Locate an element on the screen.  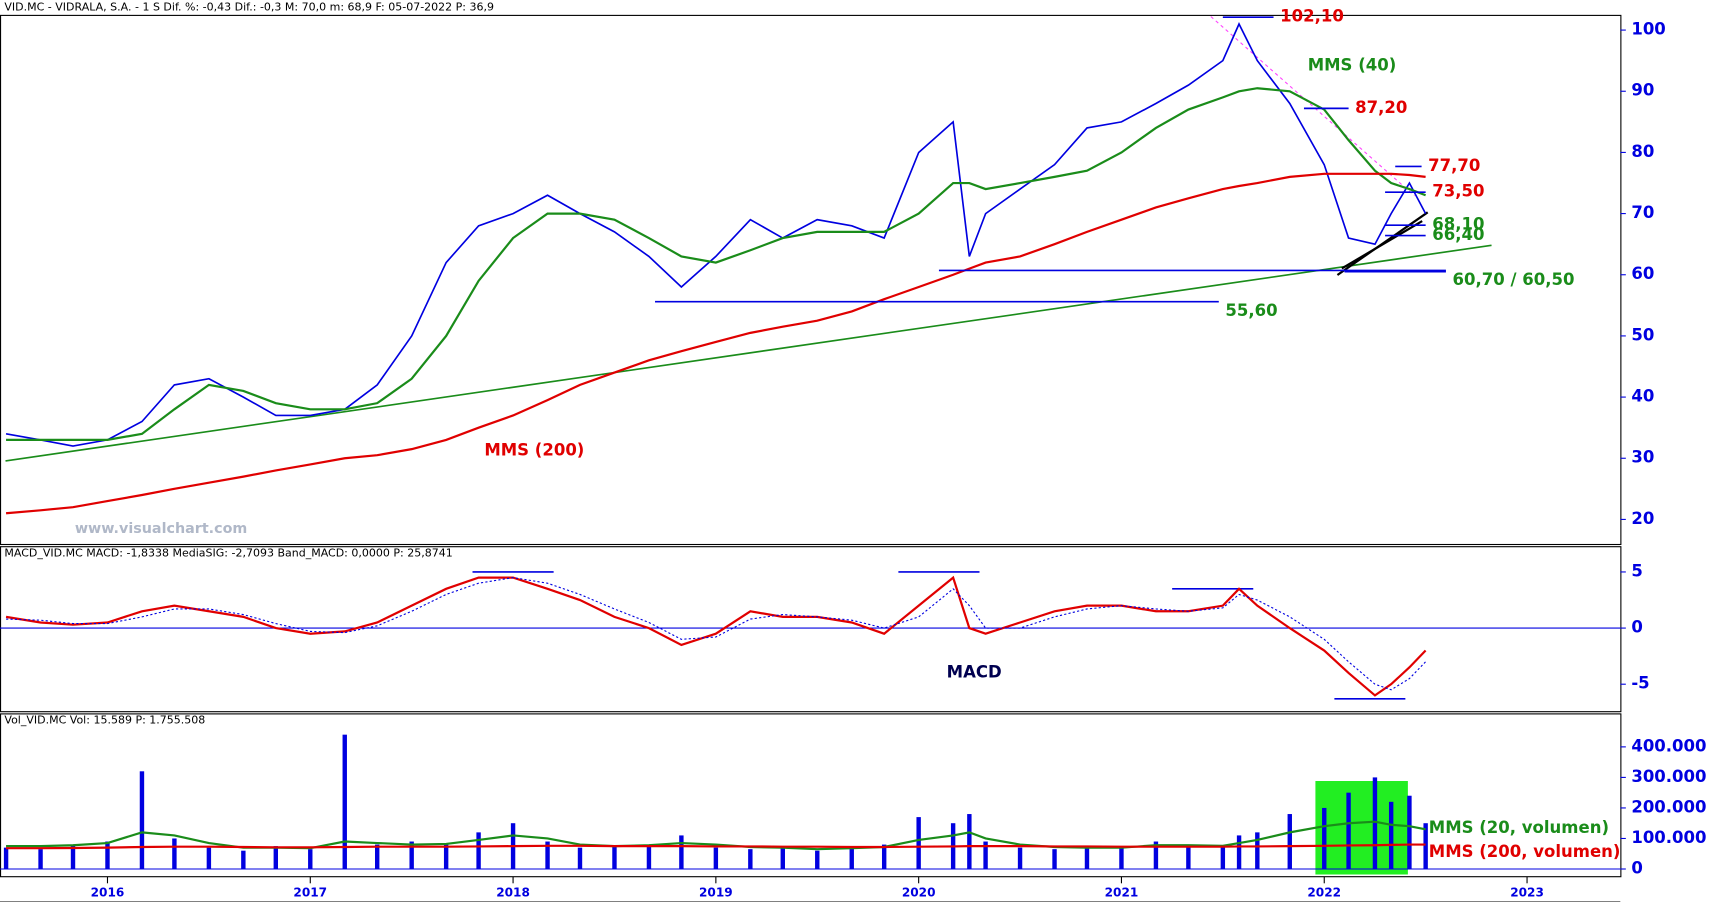
level-label: 55,60 is located at coordinates (1251, 310).